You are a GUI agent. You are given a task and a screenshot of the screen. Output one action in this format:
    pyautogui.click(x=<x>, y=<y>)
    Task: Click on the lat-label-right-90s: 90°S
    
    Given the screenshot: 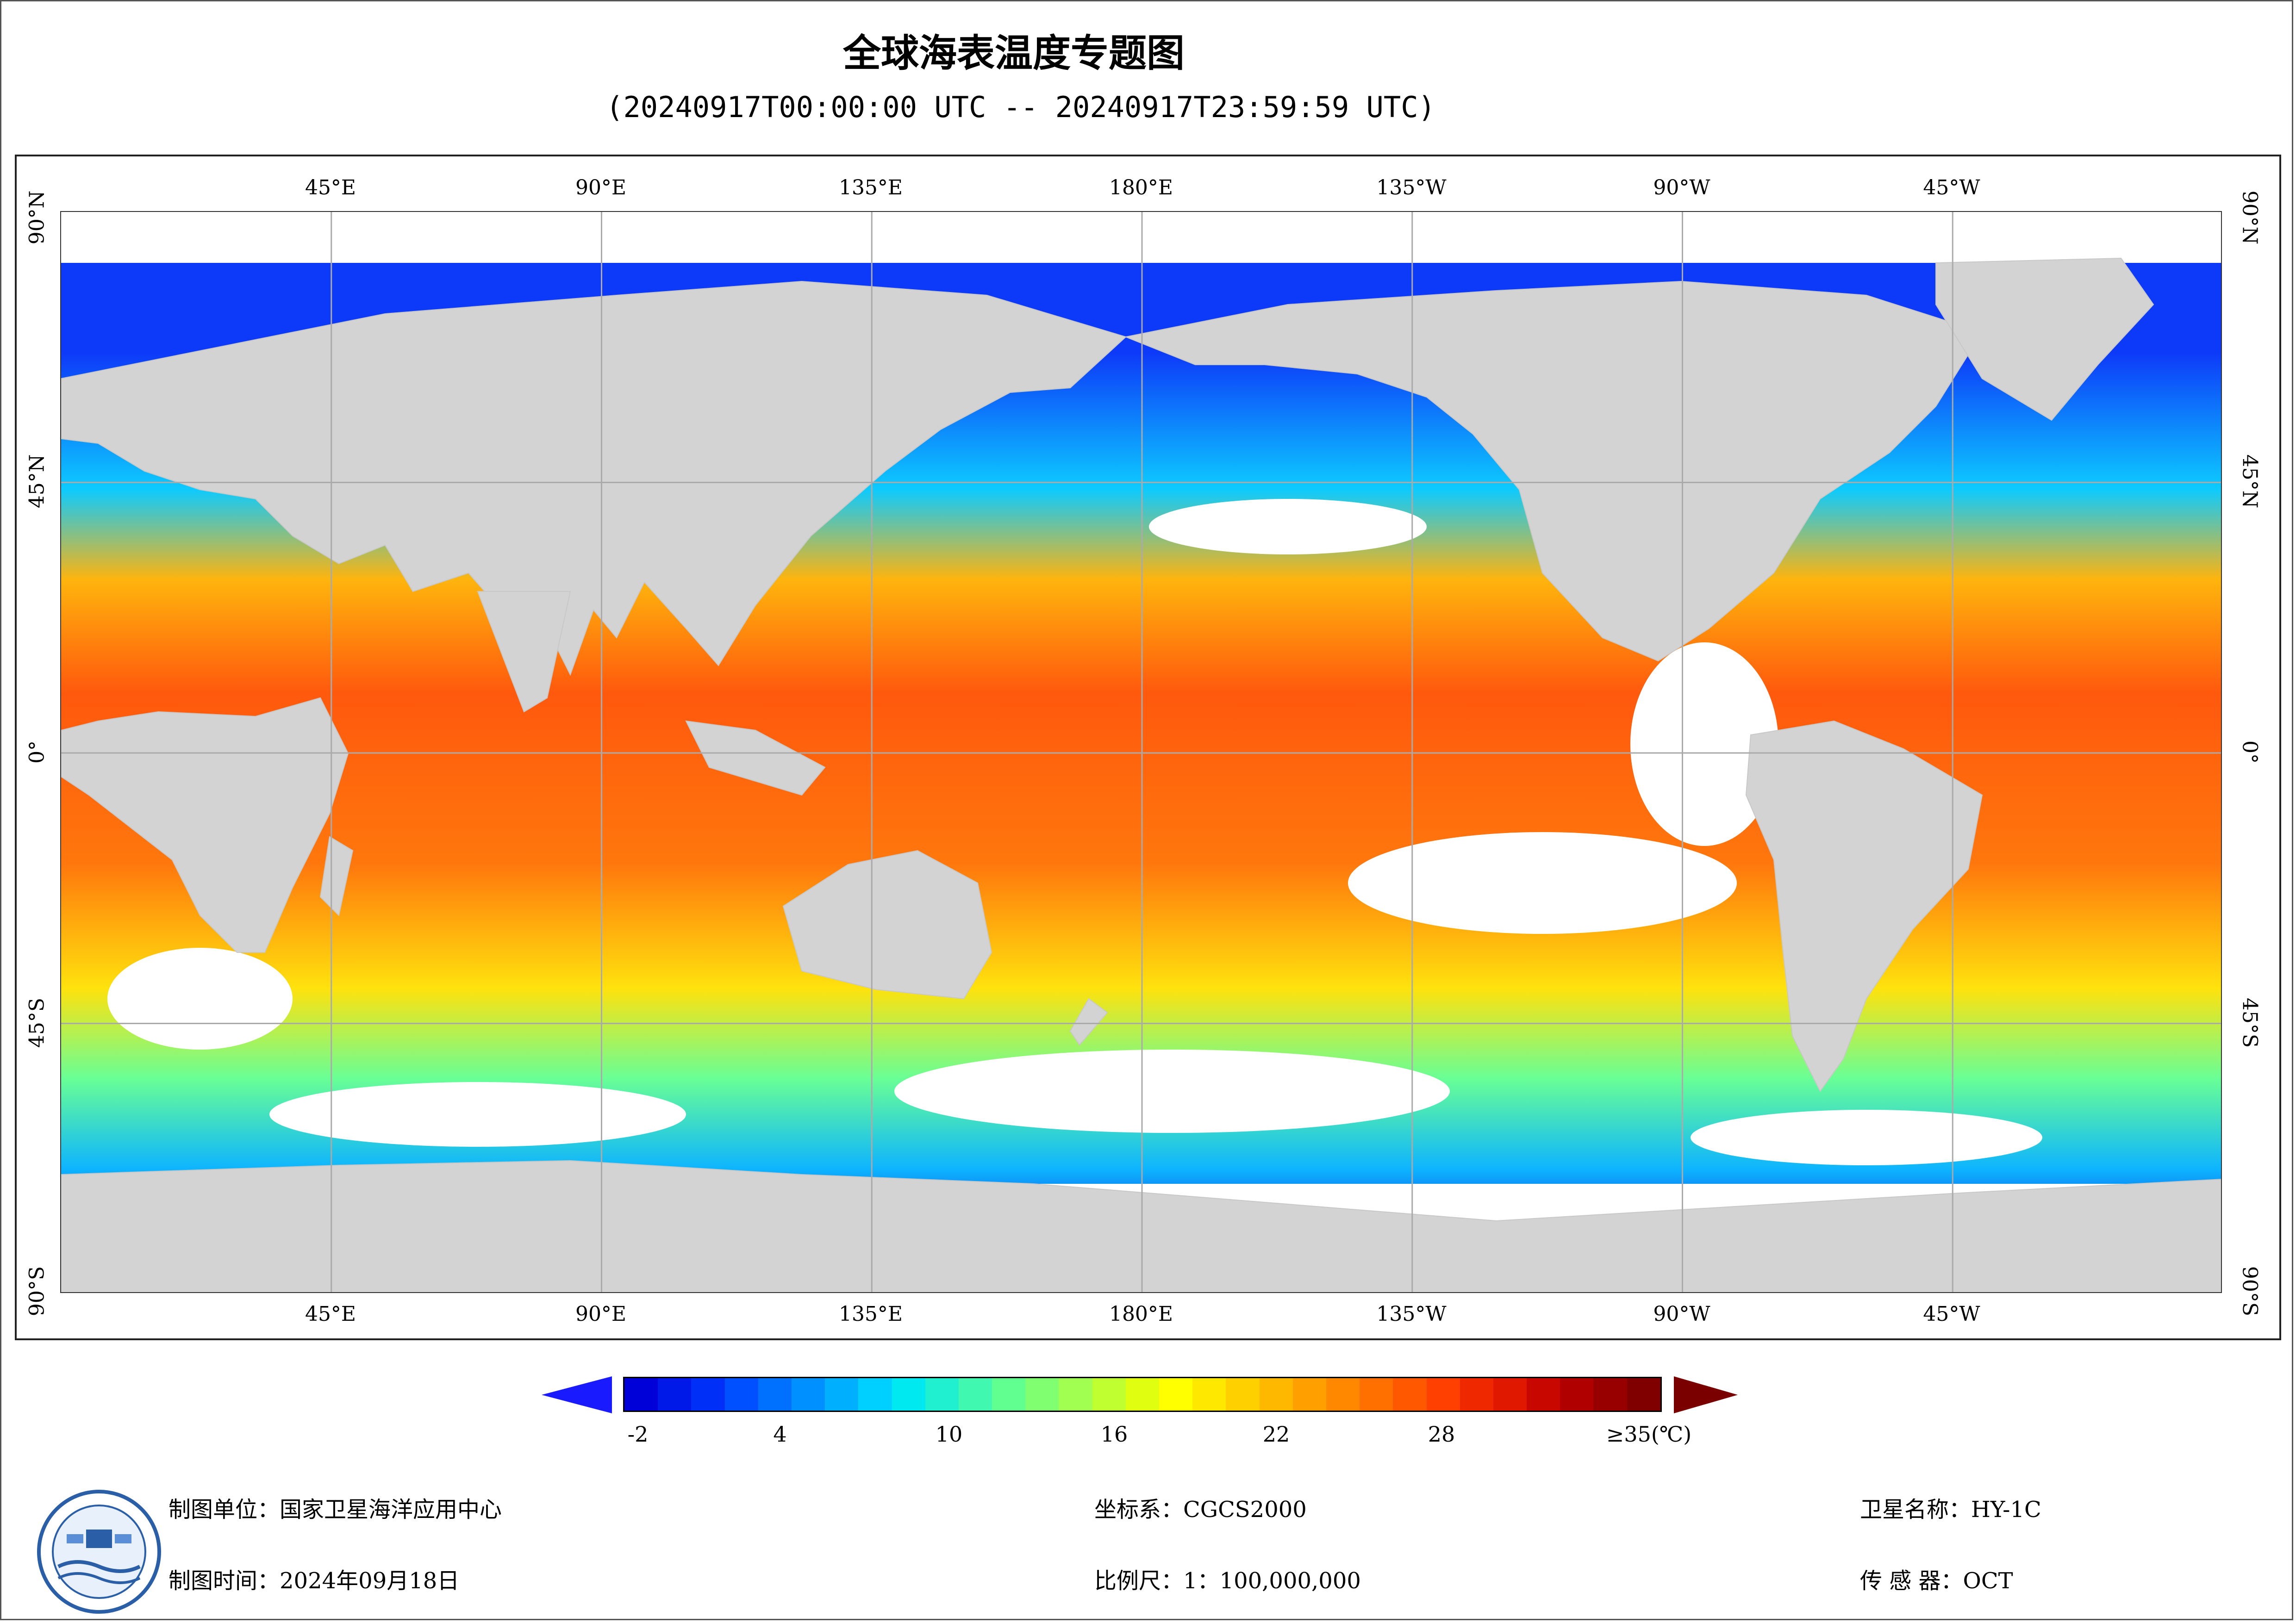 What is the action you would take?
    pyautogui.click(x=2250, y=1291)
    